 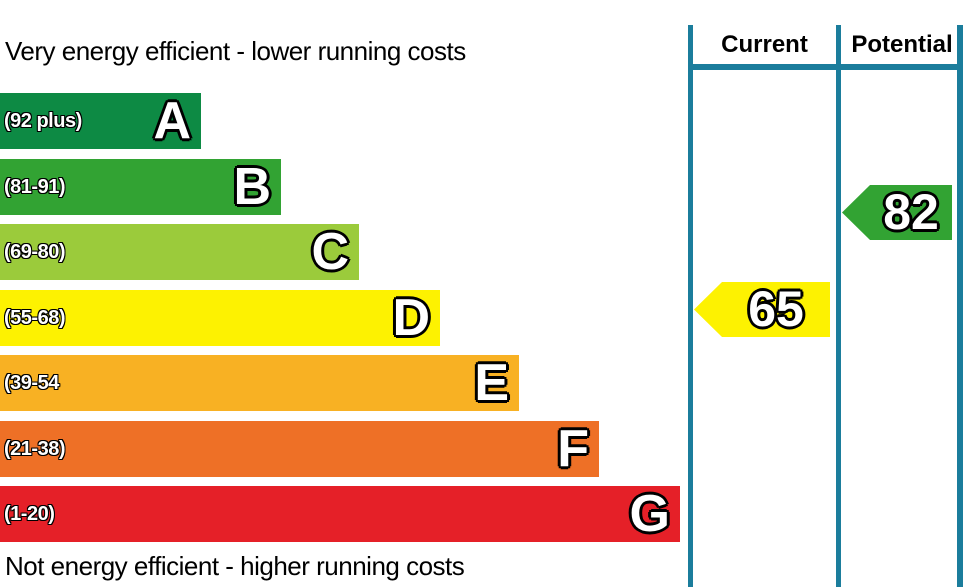 I want to click on header-underline, so click(x=825, y=67).